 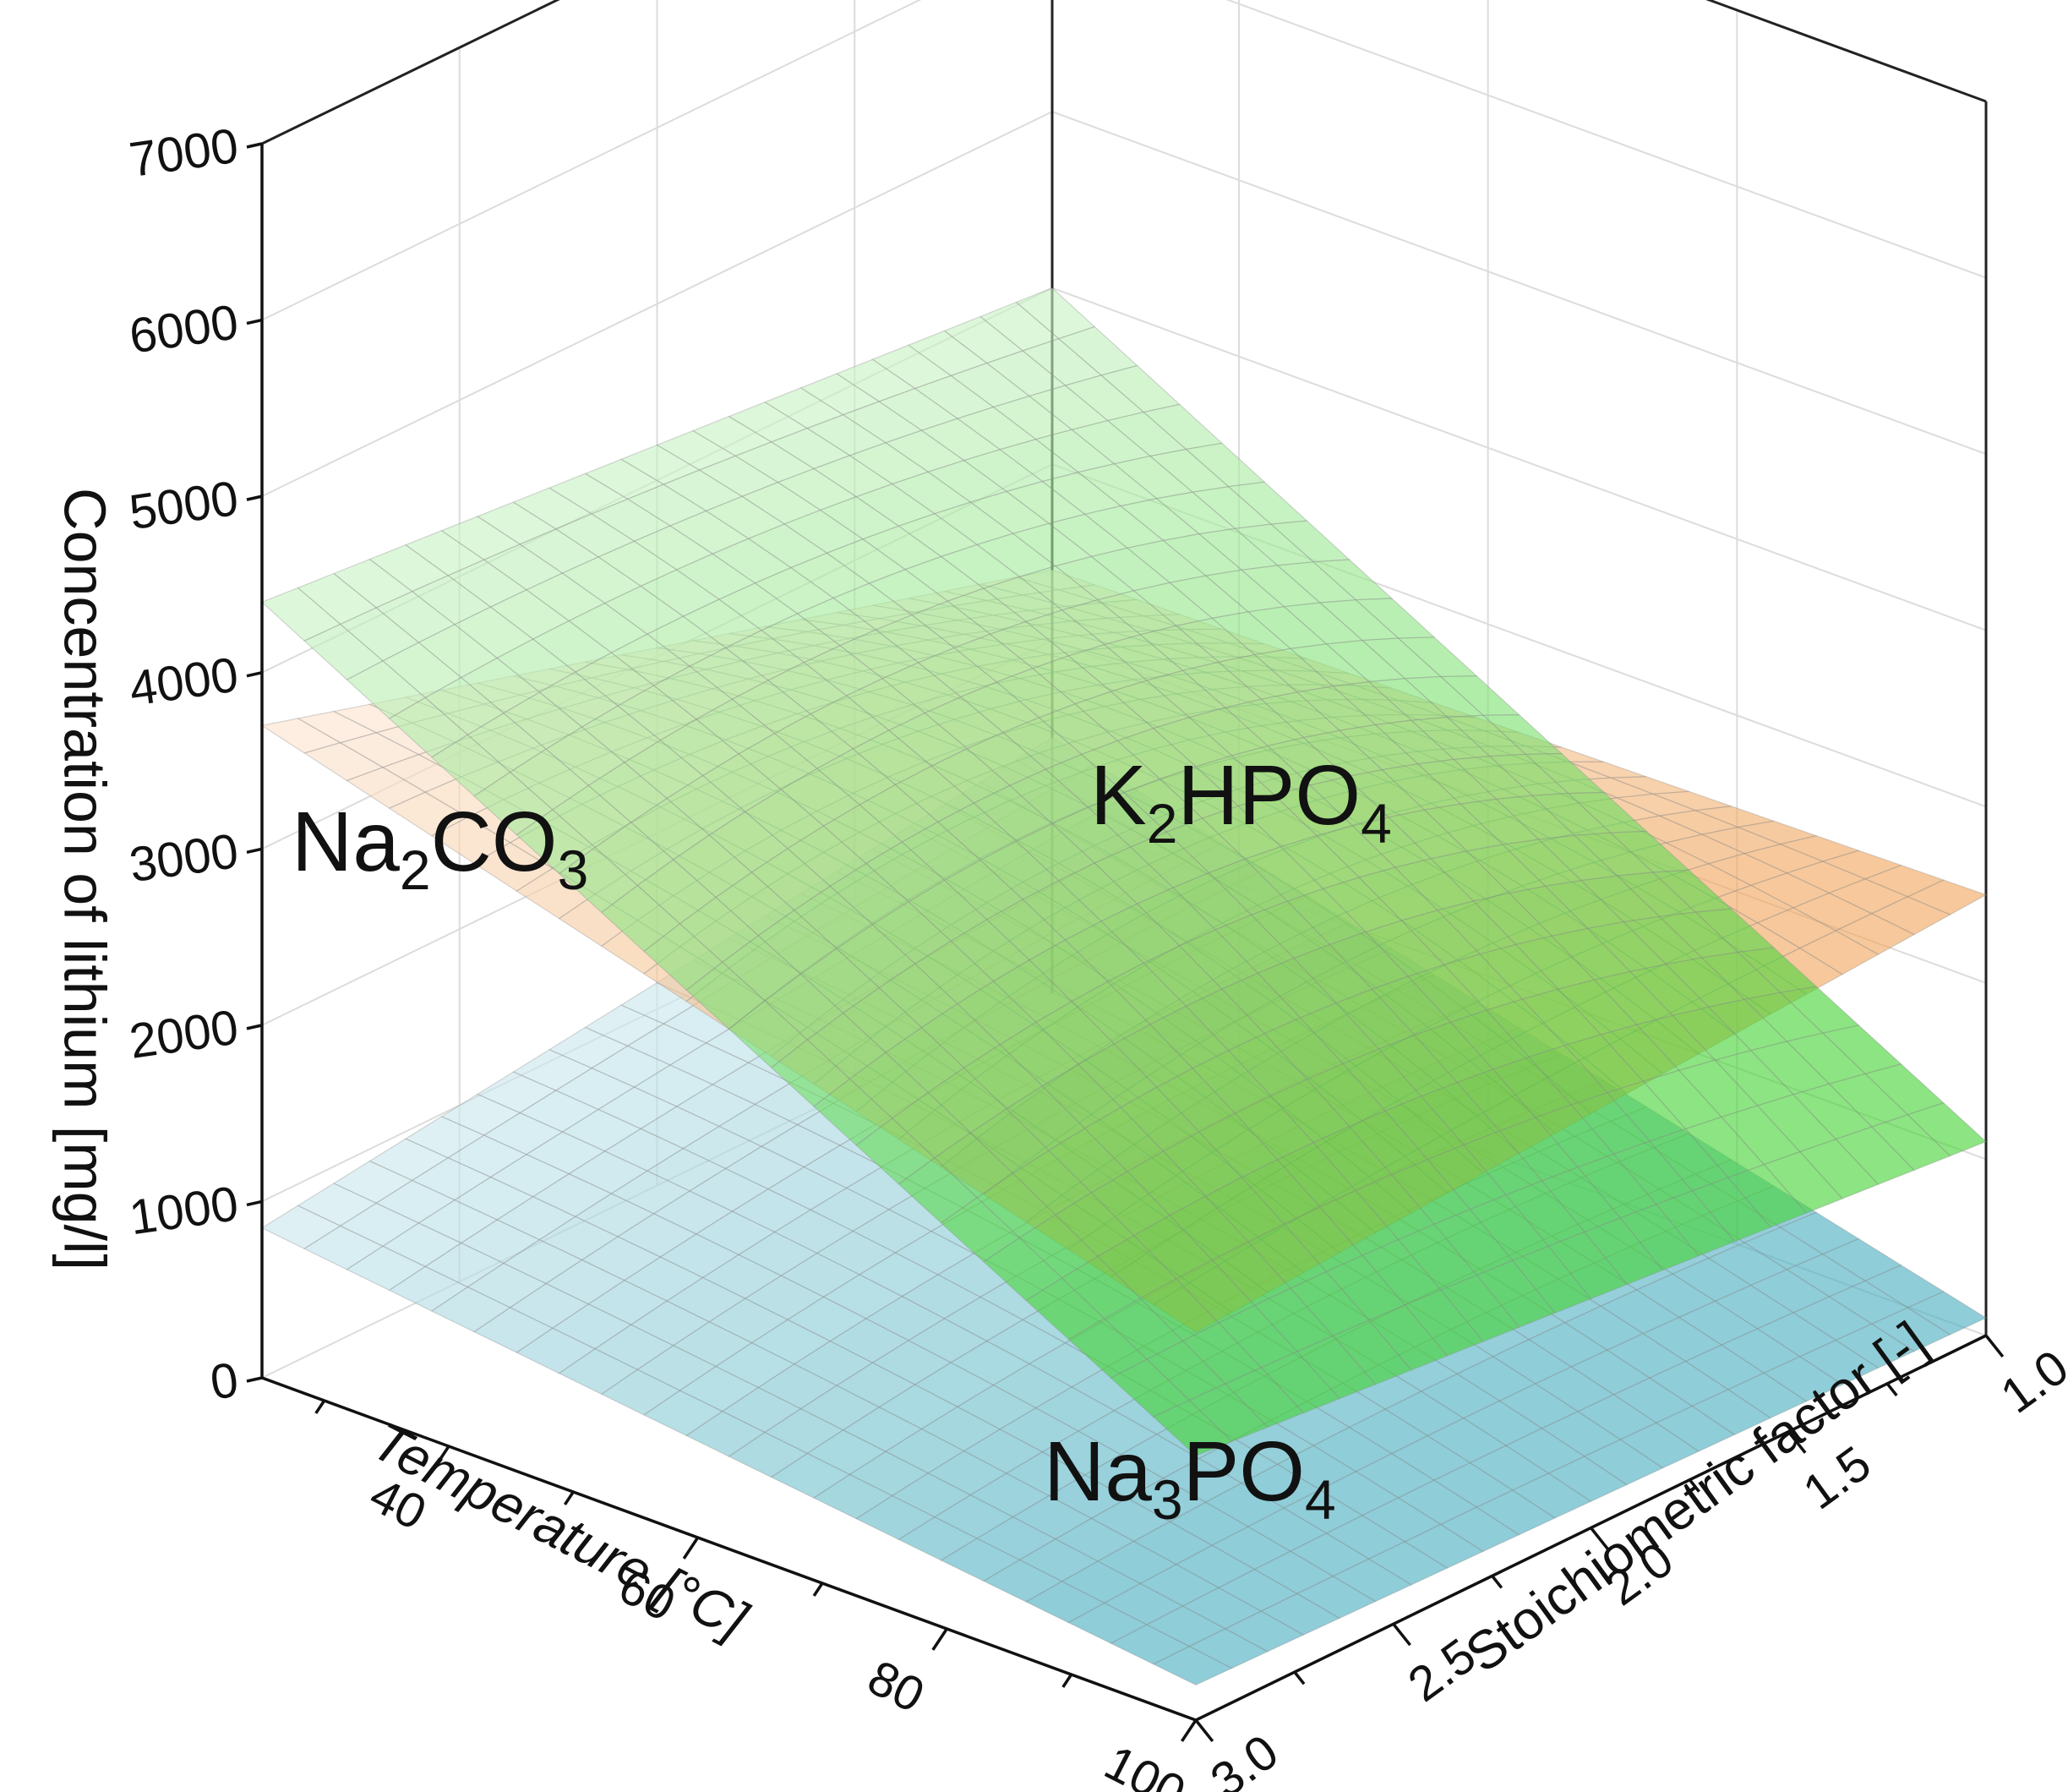 I want to click on z-tick-label: 6000, so click(x=184, y=328).